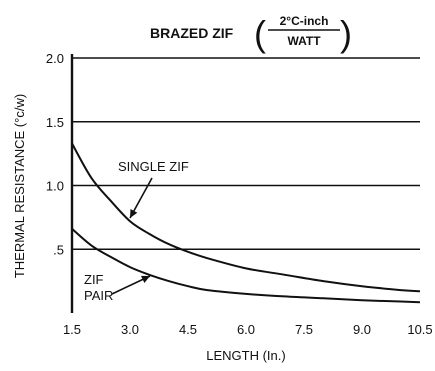 This screenshot has height=371, width=435. Describe the element at coordinates (72, 329) in the screenshot. I see `x-tick-label: 1.5` at that location.